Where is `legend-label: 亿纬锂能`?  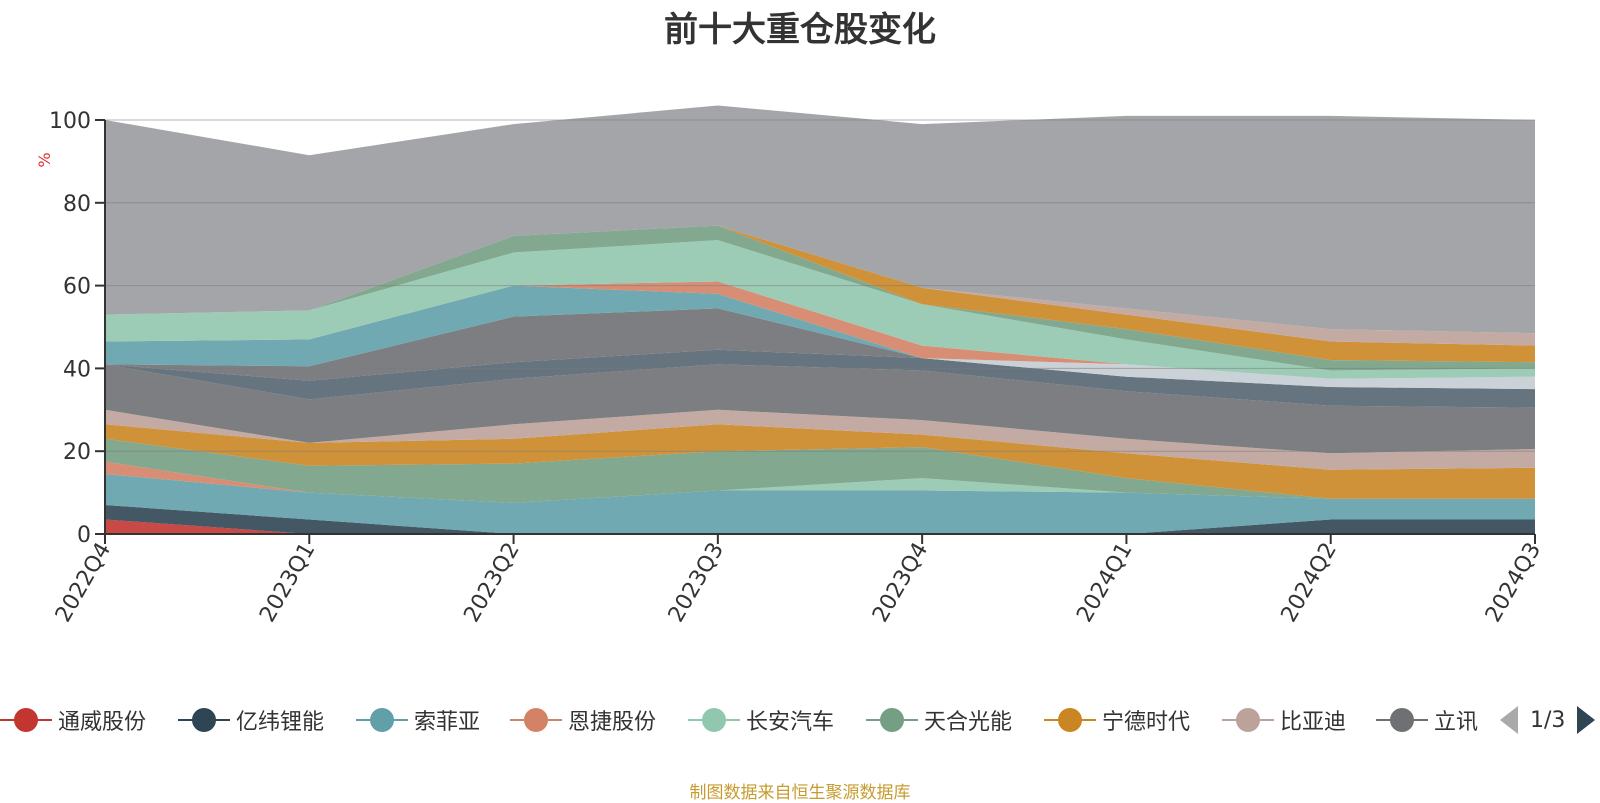
legend-label: 亿纬锂能 is located at coordinates (280, 722).